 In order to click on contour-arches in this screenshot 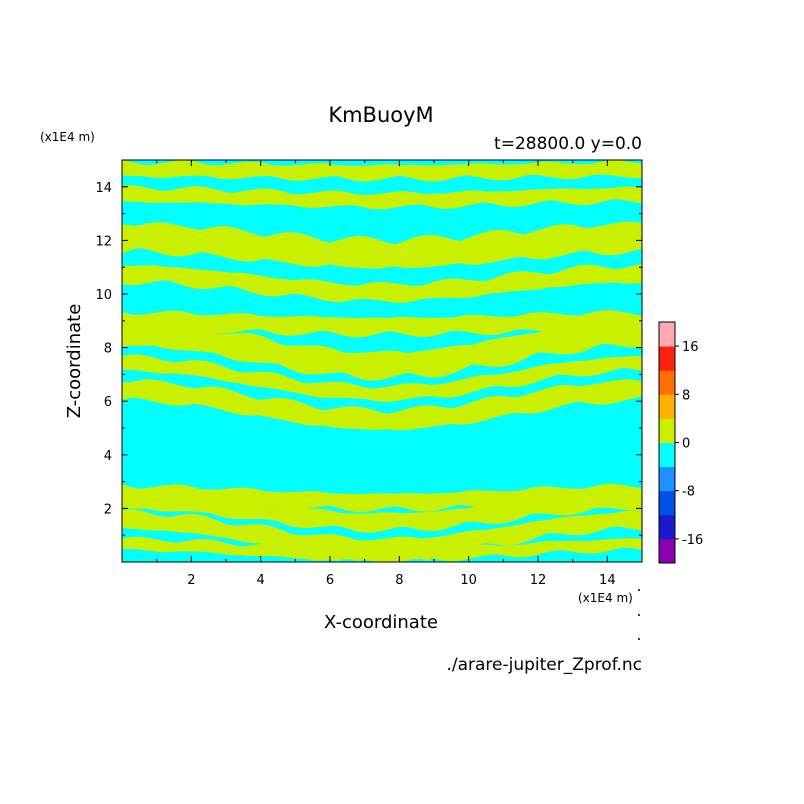, I will do `click(382, 552)`.